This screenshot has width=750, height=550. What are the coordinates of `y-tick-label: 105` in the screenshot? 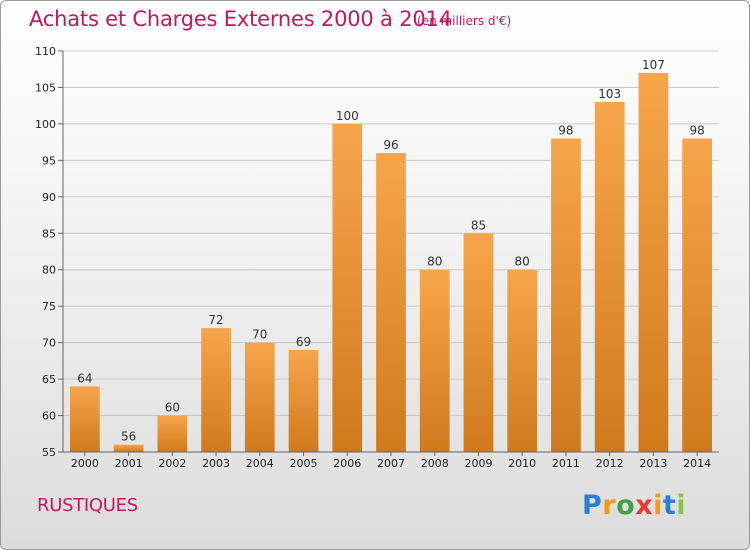 It's located at (45, 87).